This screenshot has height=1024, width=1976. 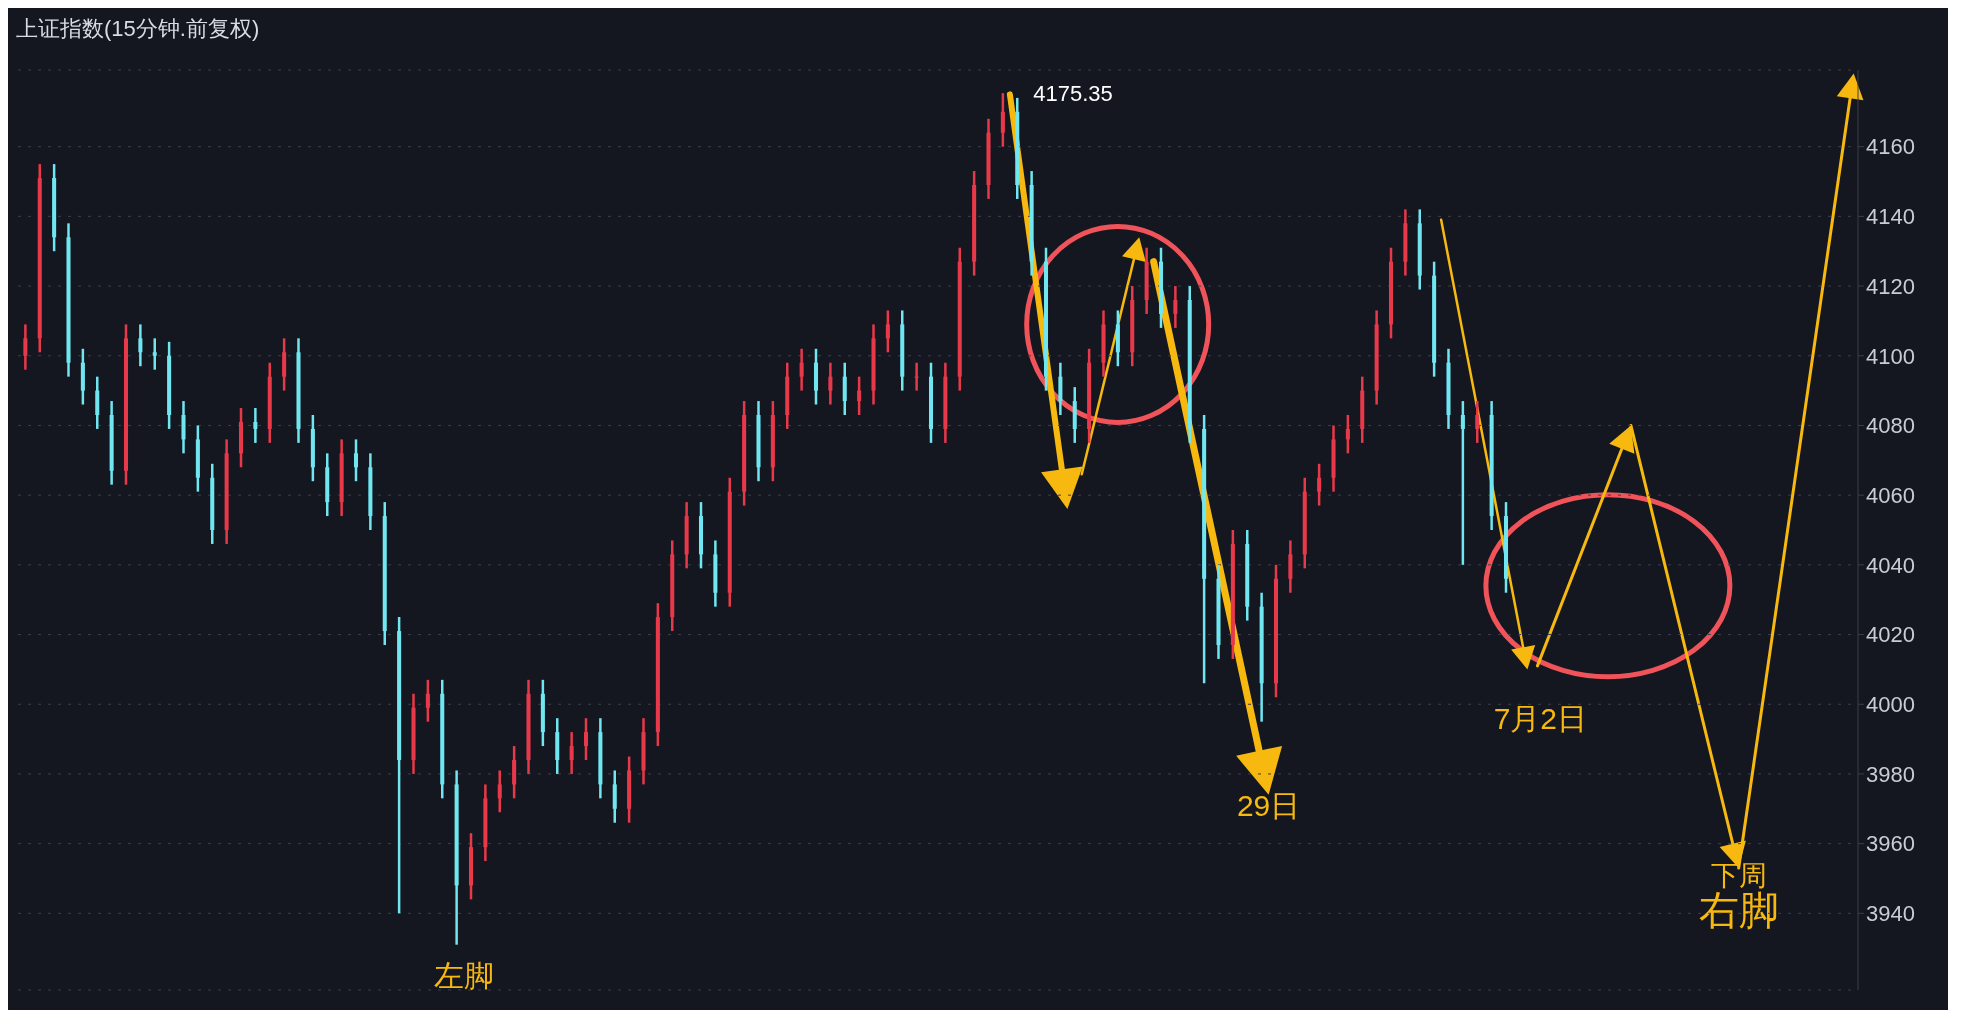 I want to click on annotation: 左脚, so click(x=463, y=976).